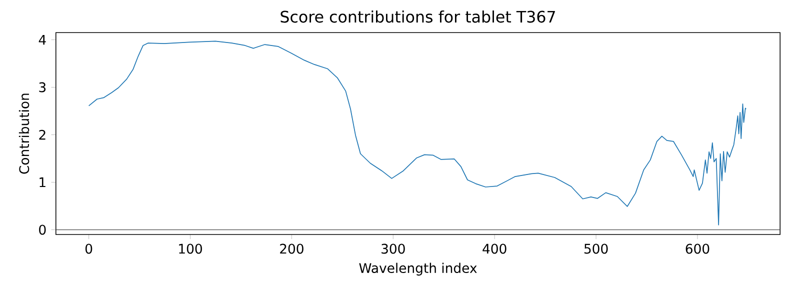 The width and height of the screenshot is (790, 287). I want to click on y-tick-label: 3, so click(42, 87).